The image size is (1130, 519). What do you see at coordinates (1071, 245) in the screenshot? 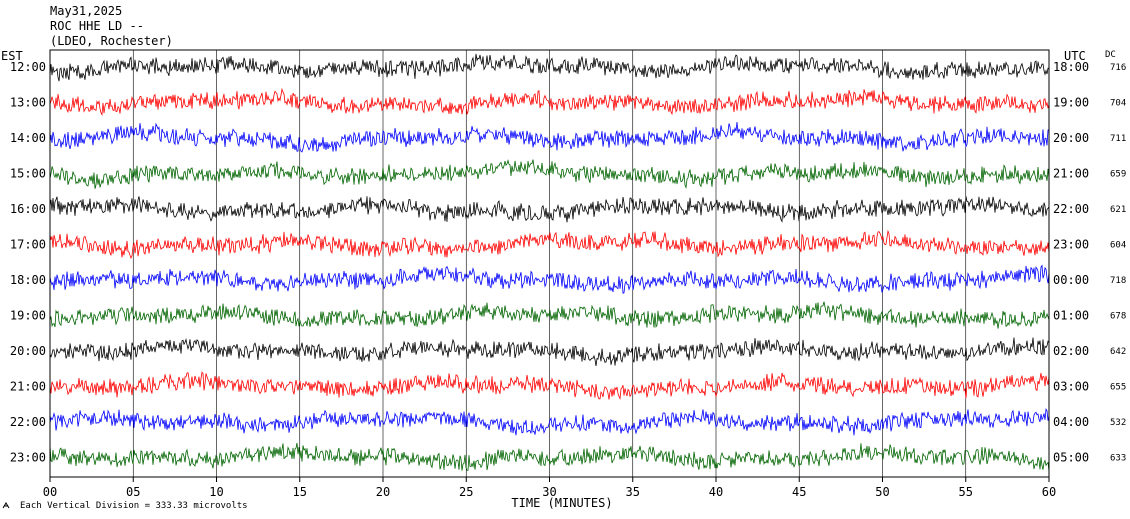
I see `utc-hour-label: 23:00` at bounding box center [1071, 245].